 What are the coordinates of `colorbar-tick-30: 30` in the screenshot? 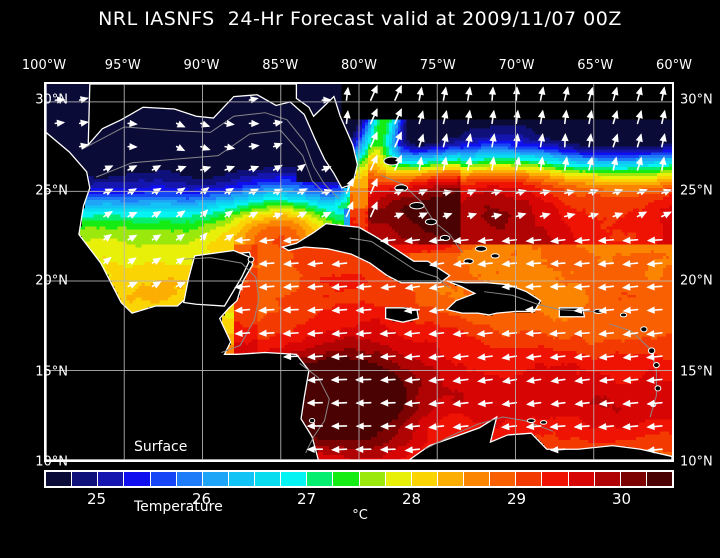 It's located at (621, 499).